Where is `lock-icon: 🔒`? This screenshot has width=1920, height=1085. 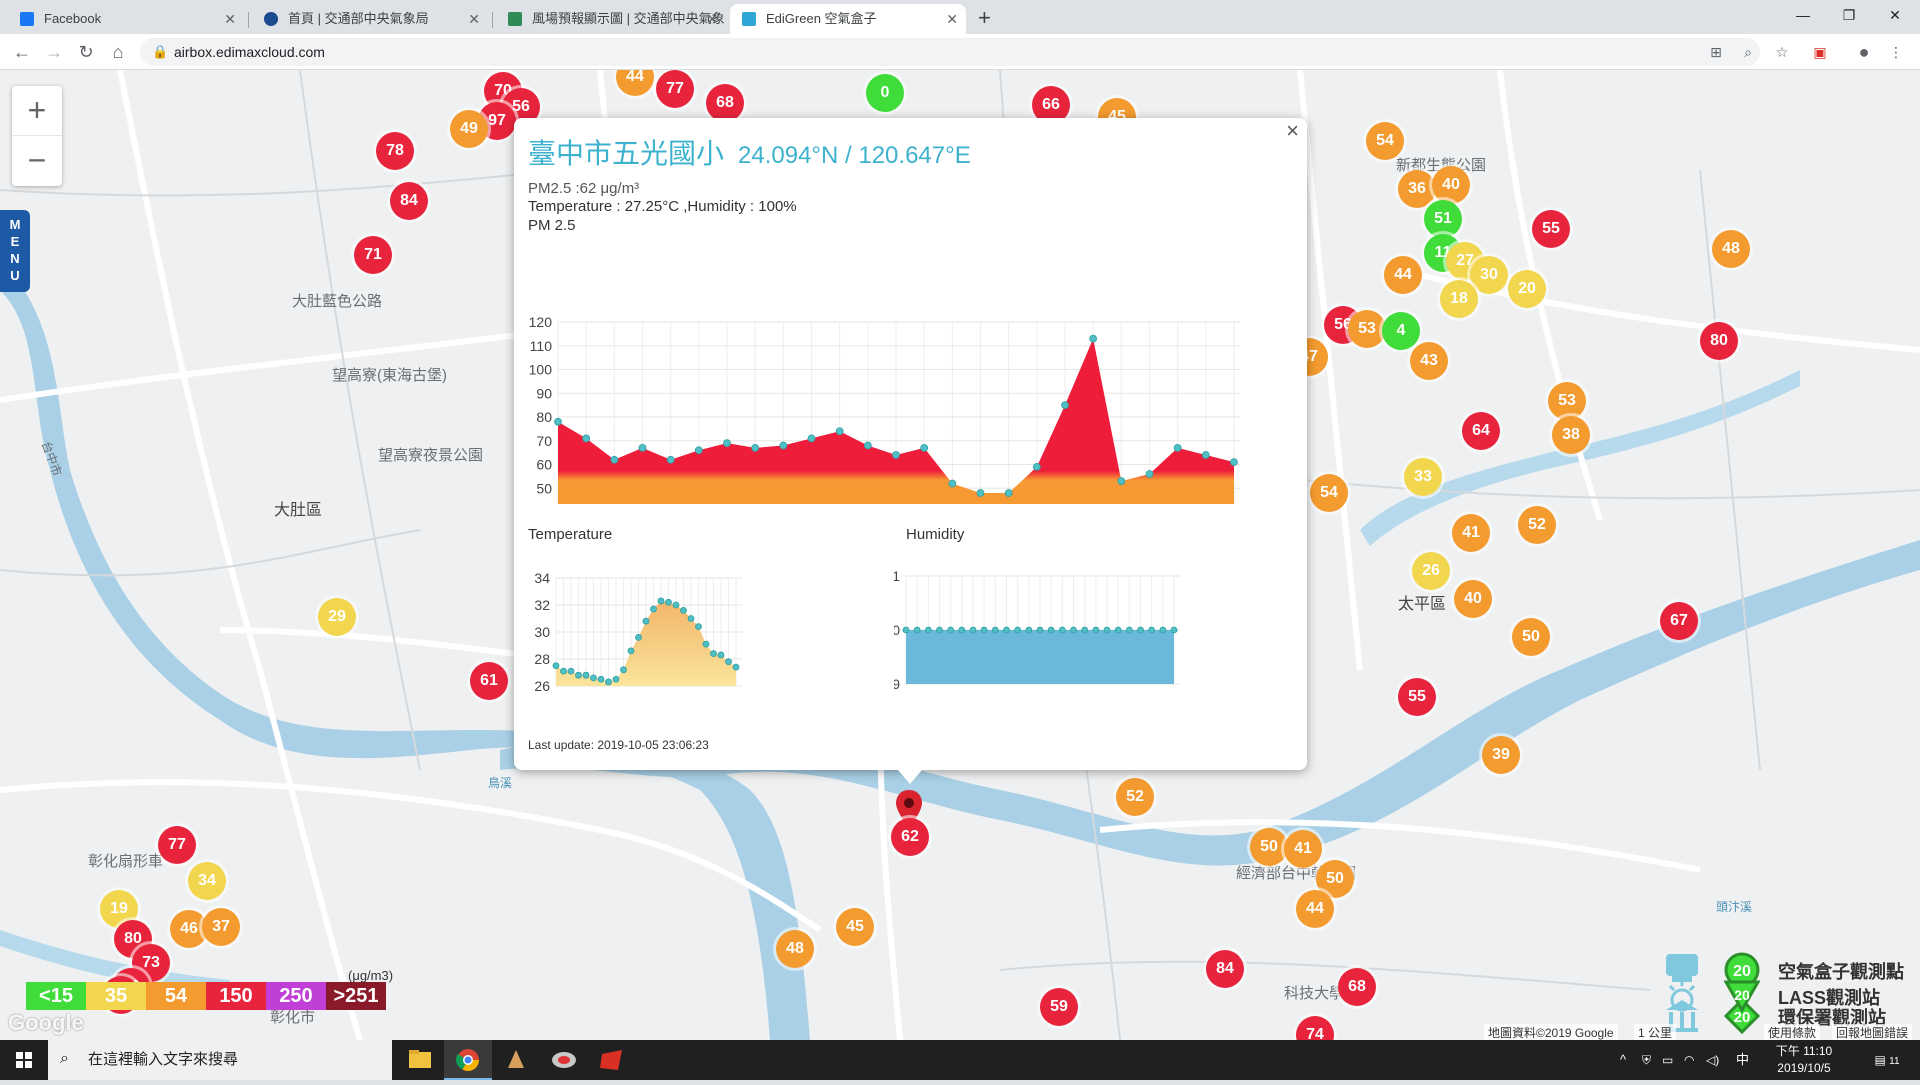 lock-icon: 🔒 is located at coordinates (160, 51).